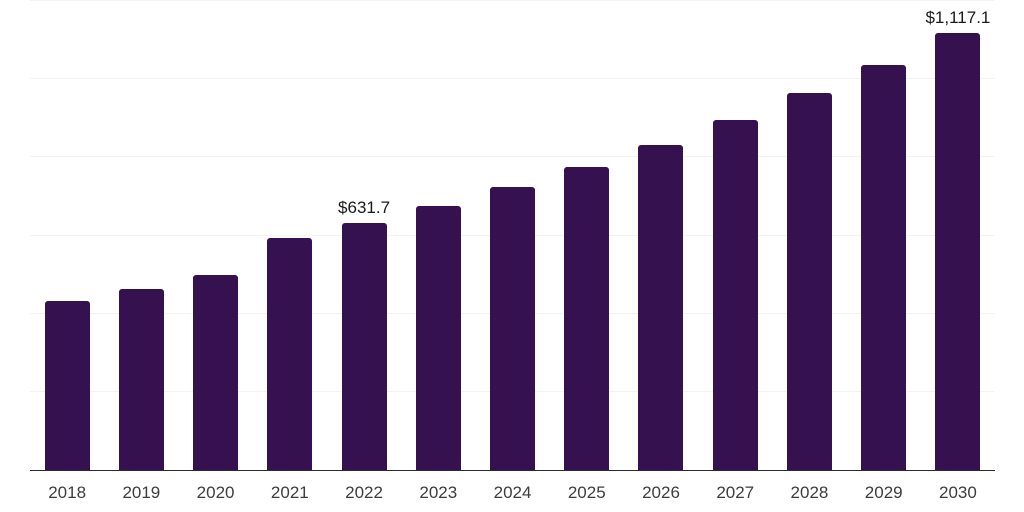  I want to click on x-tick-2025: 2025, so click(586, 492).